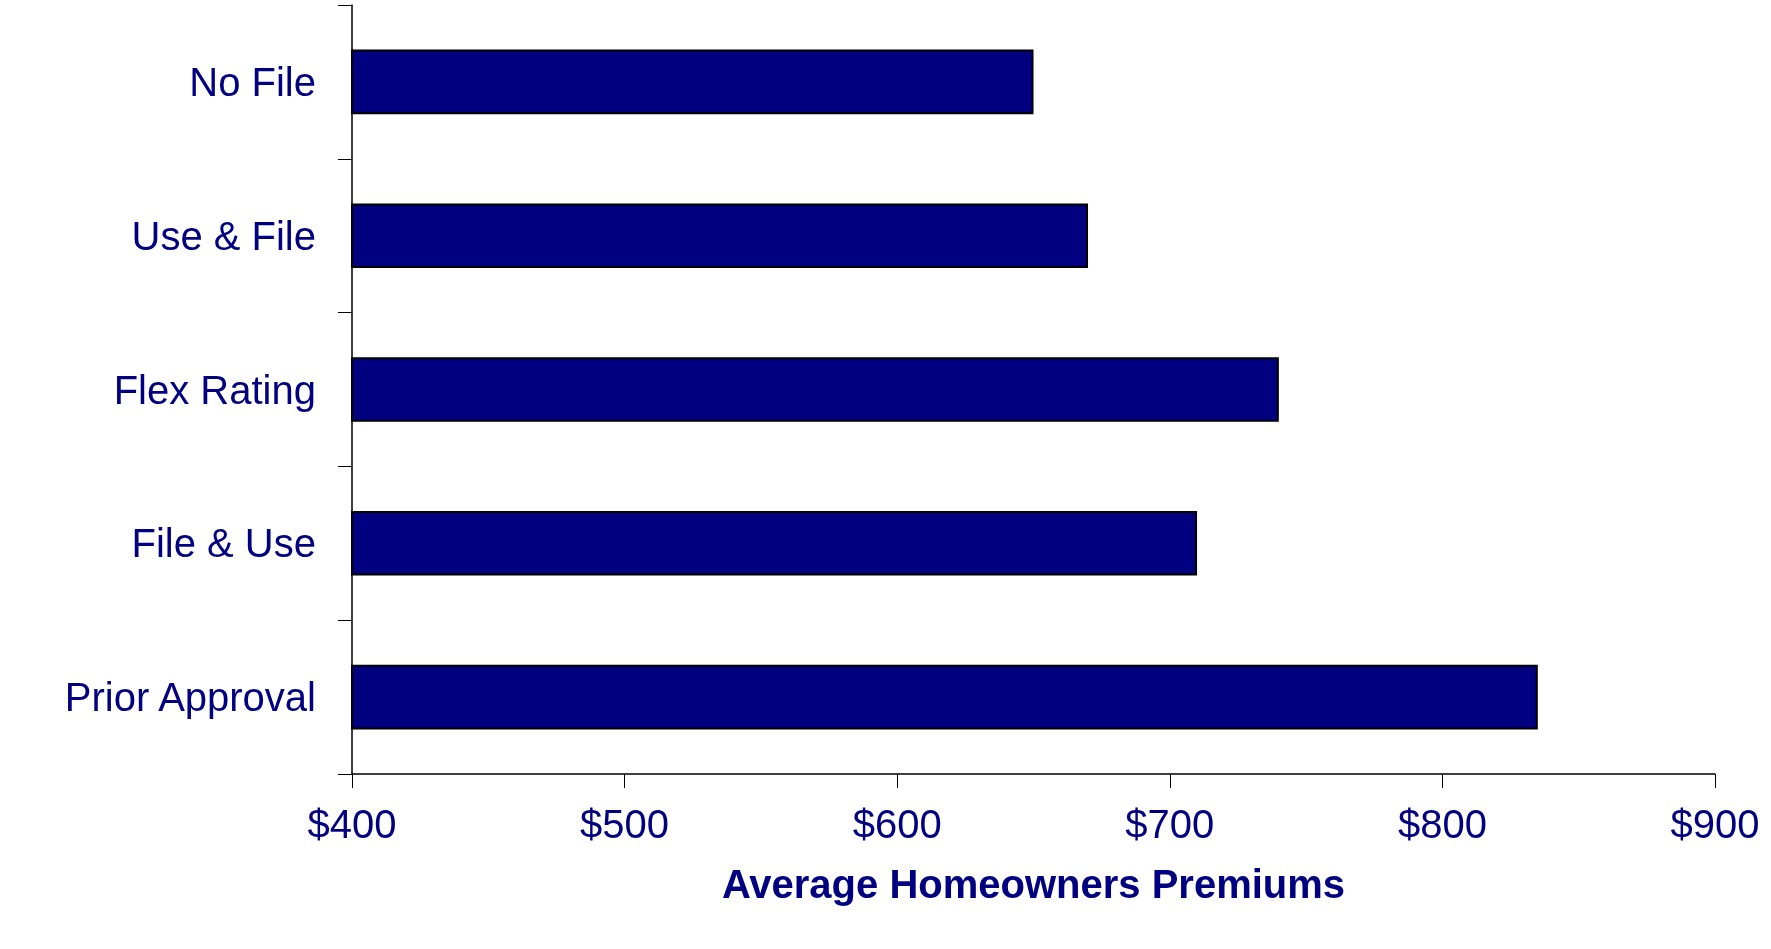 The height and width of the screenshot is (949, 1771). What do you see at coordinates (625, 824) in the screenshot?
I see `x-tick-label: $500` at bounding box center [625, 824].